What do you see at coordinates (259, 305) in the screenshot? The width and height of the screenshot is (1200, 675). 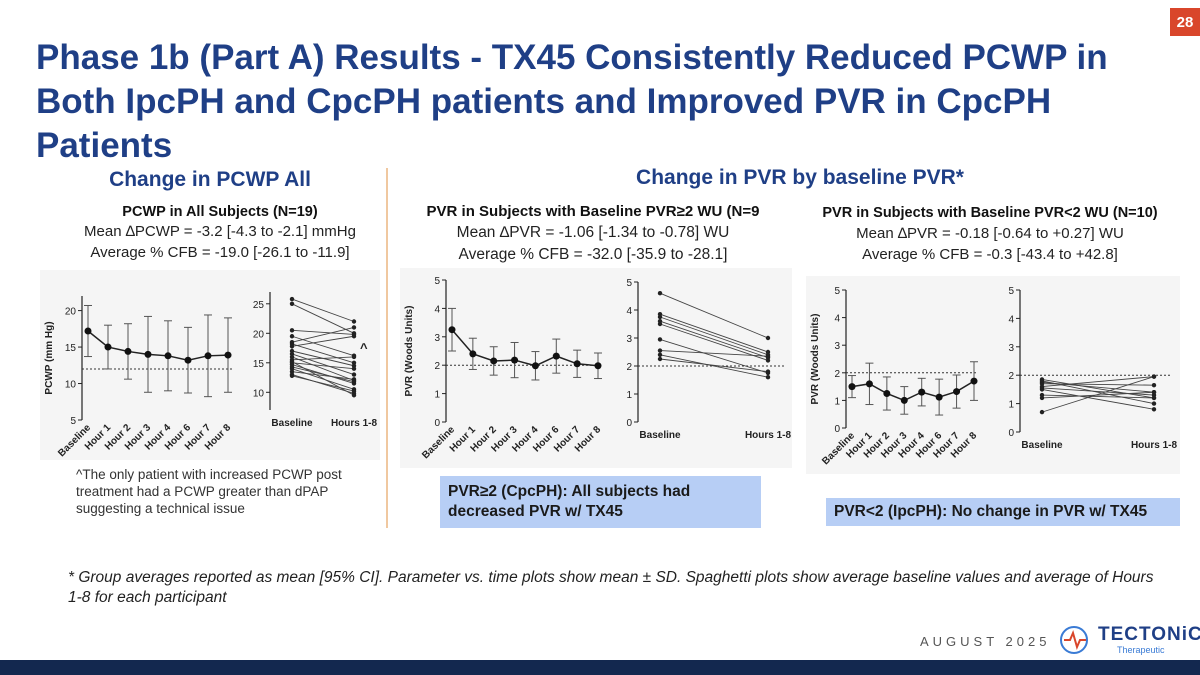 I see `y-tick-label: 25` at bounding box center [259, 305].